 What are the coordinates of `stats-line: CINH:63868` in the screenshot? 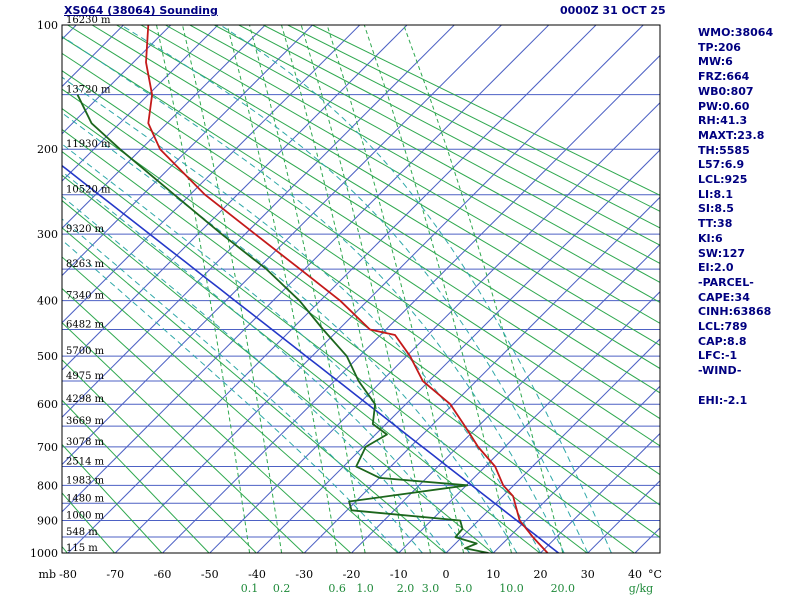 It's located at (735, 312).